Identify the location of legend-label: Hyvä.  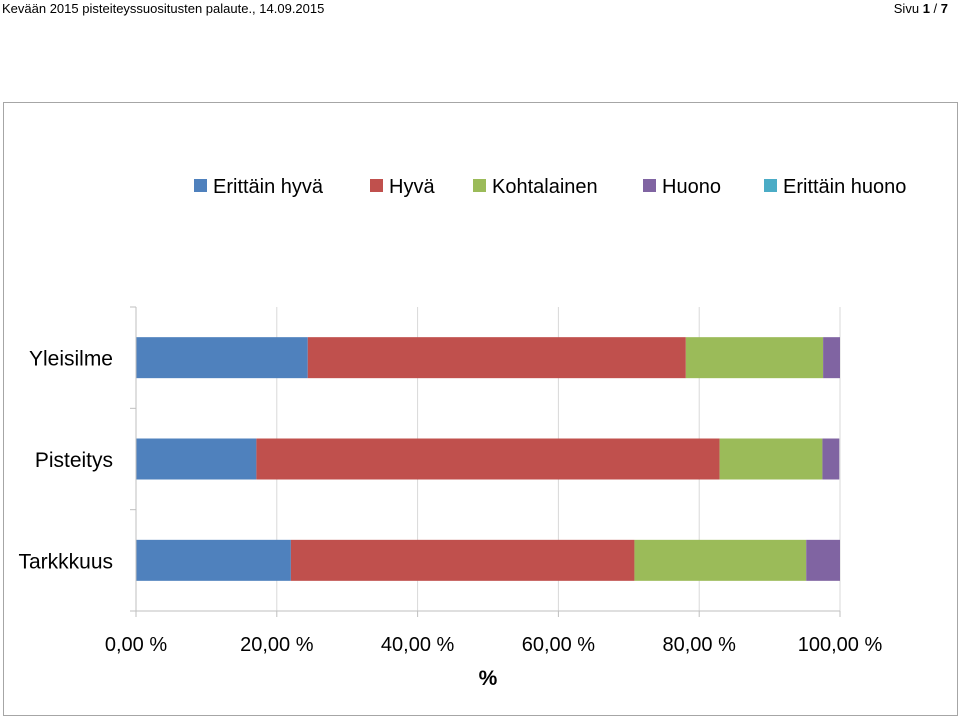
(412, 187).